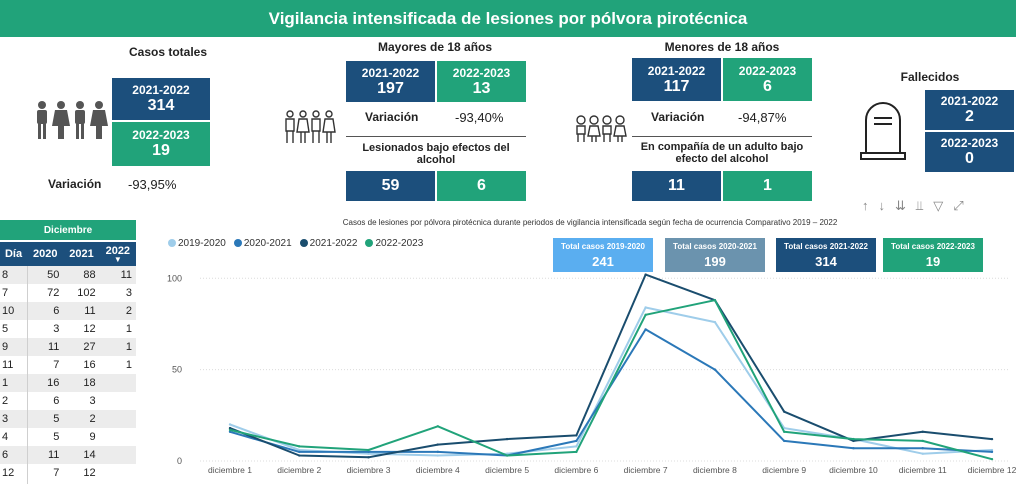 The width and height of the screenshot is (1024, 484). I want to click on expand-all-icon: ⇊, so click(900, 205).